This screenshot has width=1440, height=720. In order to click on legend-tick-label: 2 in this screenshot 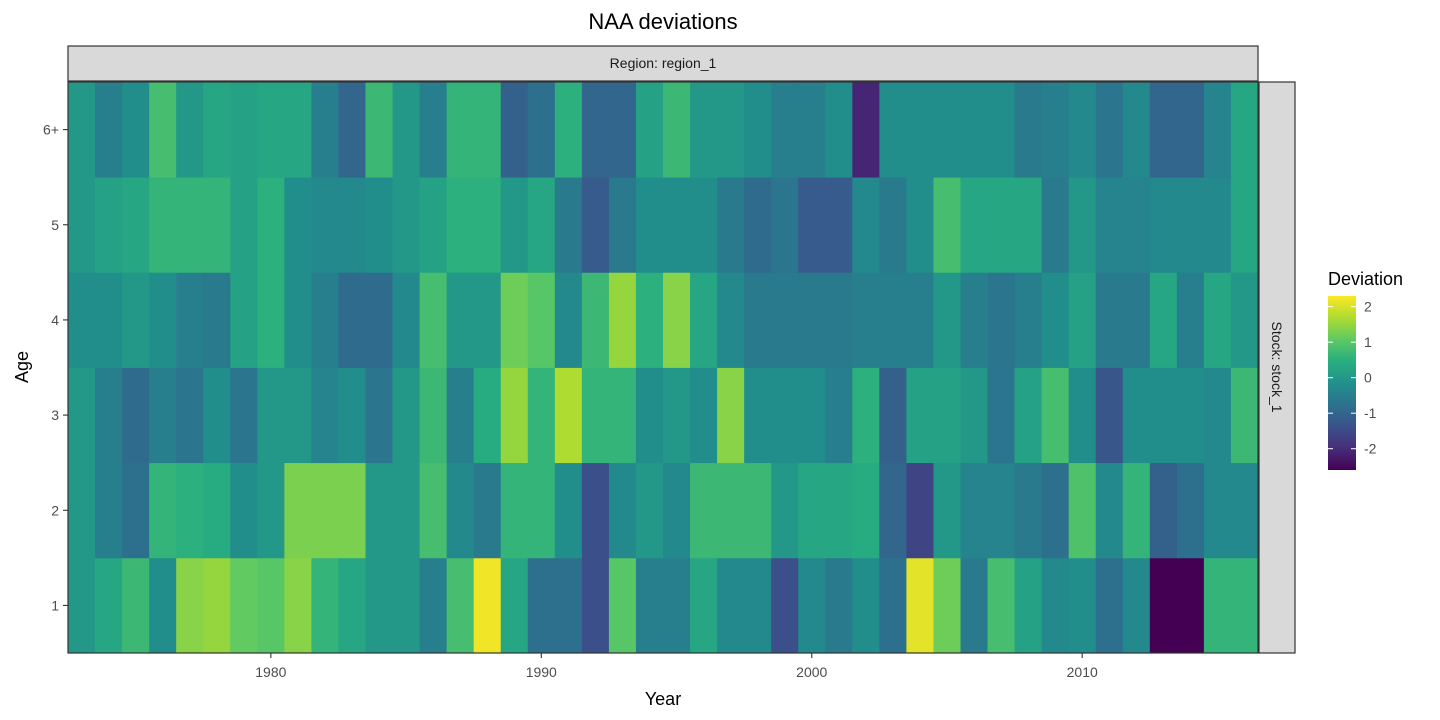, I will do `click(1368, 307)`.